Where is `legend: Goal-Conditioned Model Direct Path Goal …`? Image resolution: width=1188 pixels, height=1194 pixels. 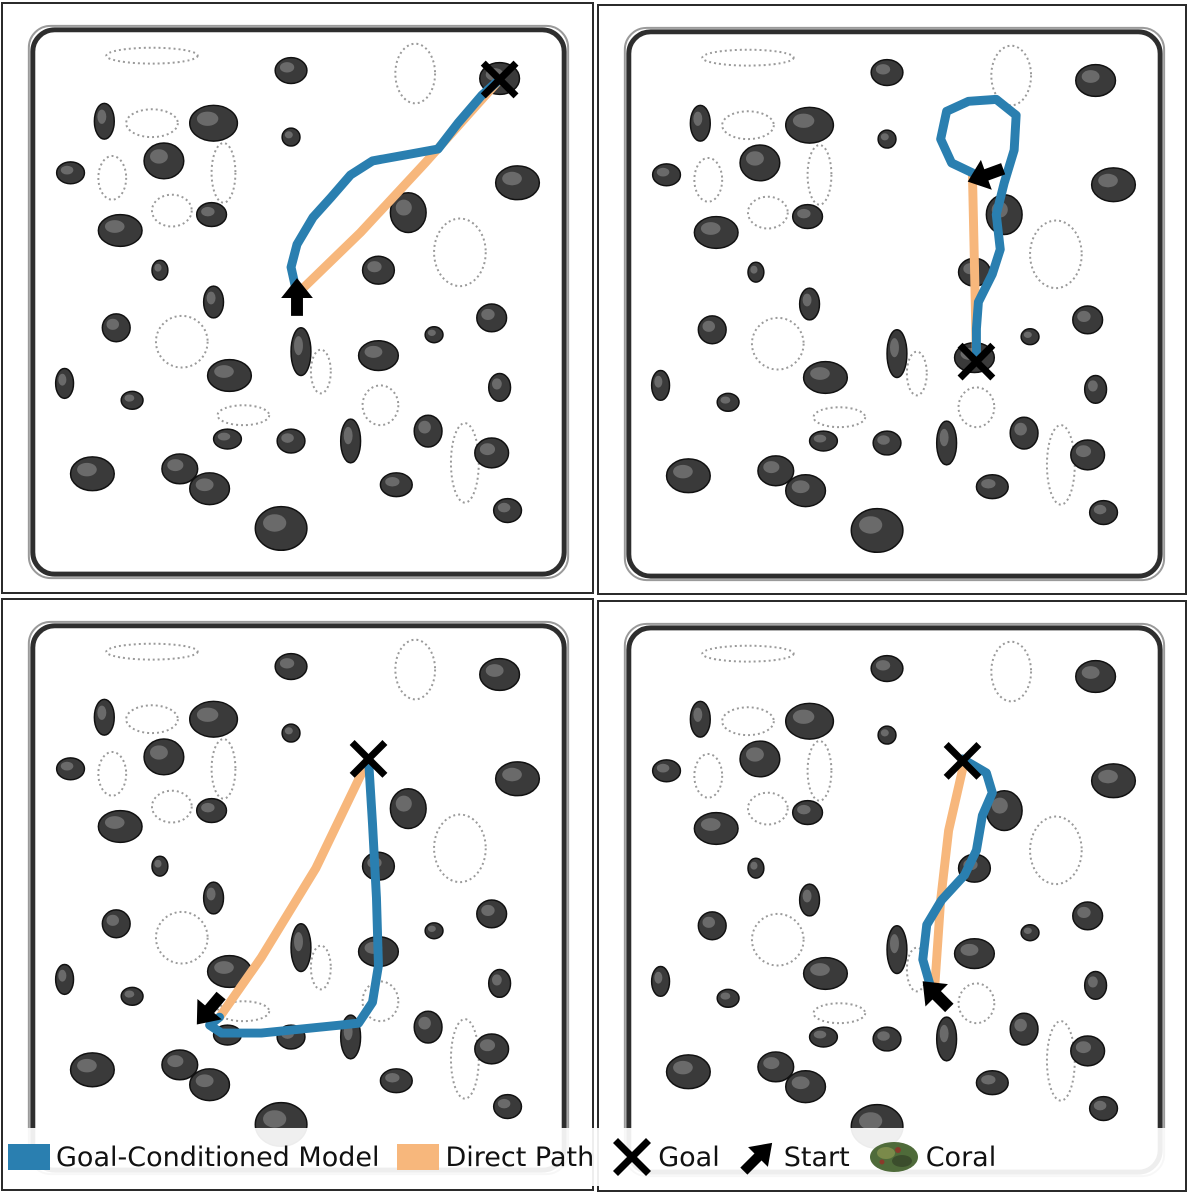
legend: Goal-Conditioned Model Direct Path Goal … is located at coordinates (594, 1157).